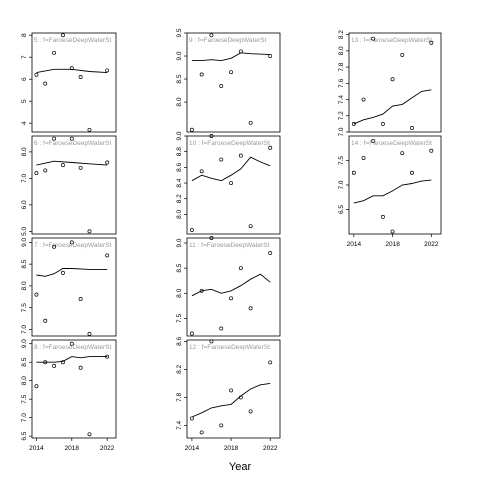 This screenshot has width=480, height=480. What do you see at coordinates (24, 57) in the screenshot?
I see `y-tick-label: 7` at bounding box center [24, 57].